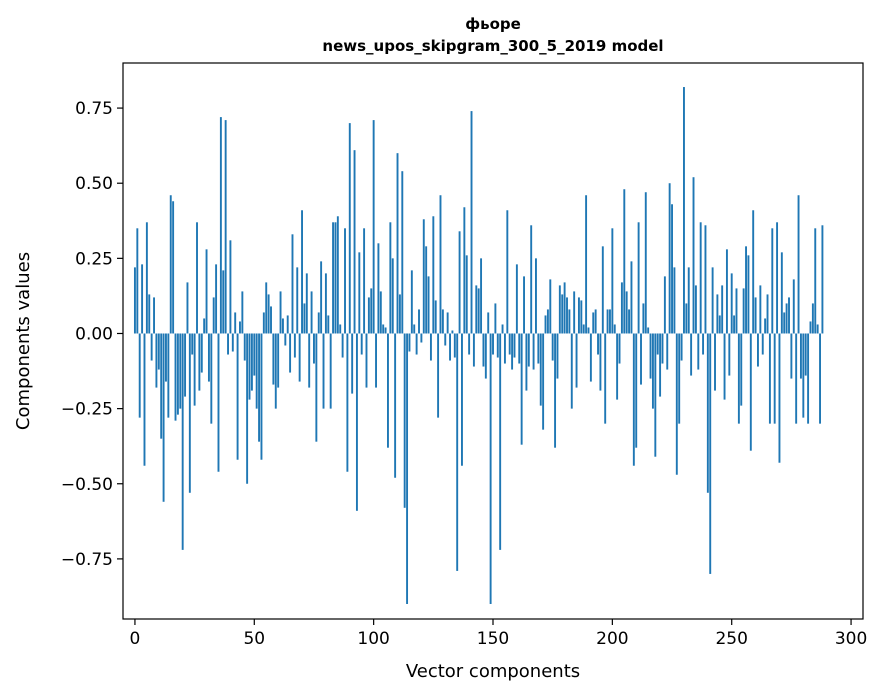 The height and width of the screenshot is (696, 880). I want to click on y-tick-label: 0.00, so click(94, 334).